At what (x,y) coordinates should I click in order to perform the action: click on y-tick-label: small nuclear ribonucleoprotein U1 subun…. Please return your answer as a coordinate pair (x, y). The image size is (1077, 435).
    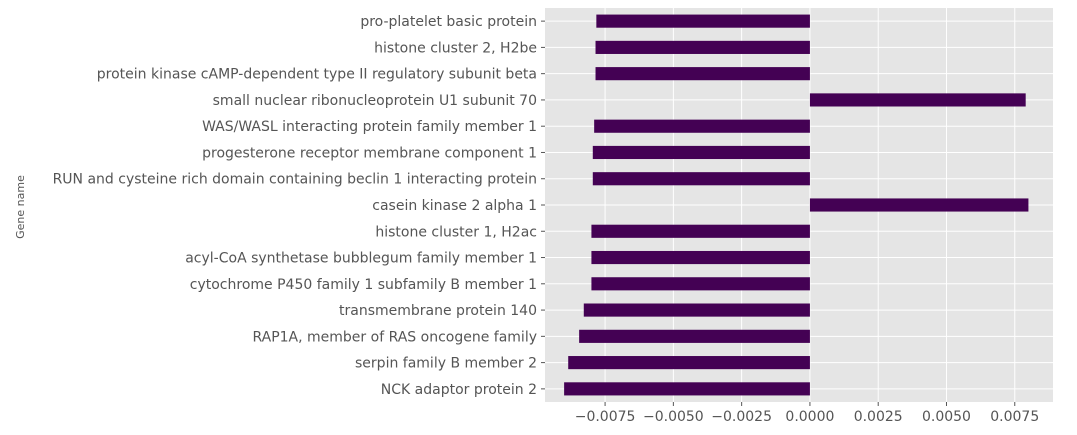
    Looking at the image, I should click on (375, 101).